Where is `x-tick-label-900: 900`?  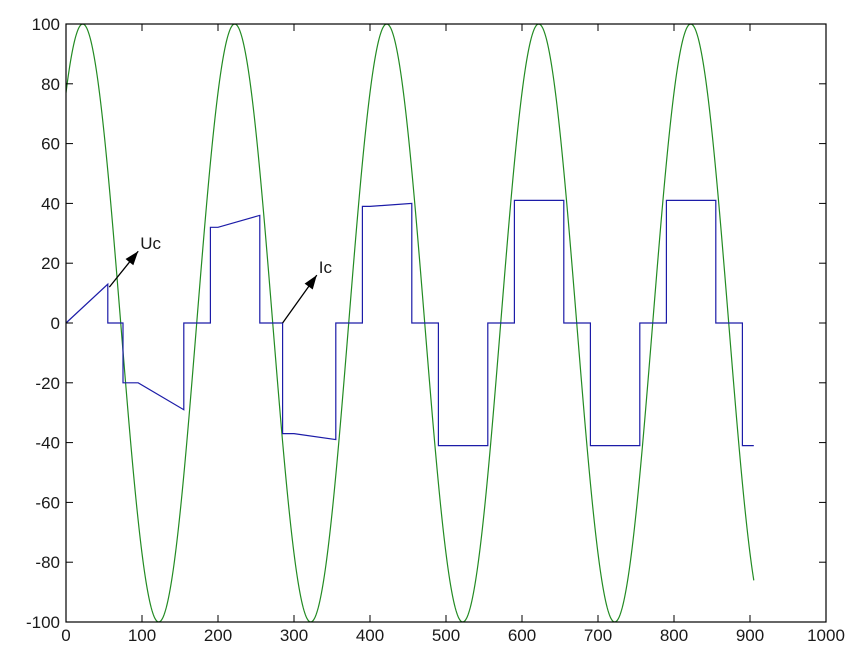 x-tick-label-900: 900 is located at coordinates (750, 635).